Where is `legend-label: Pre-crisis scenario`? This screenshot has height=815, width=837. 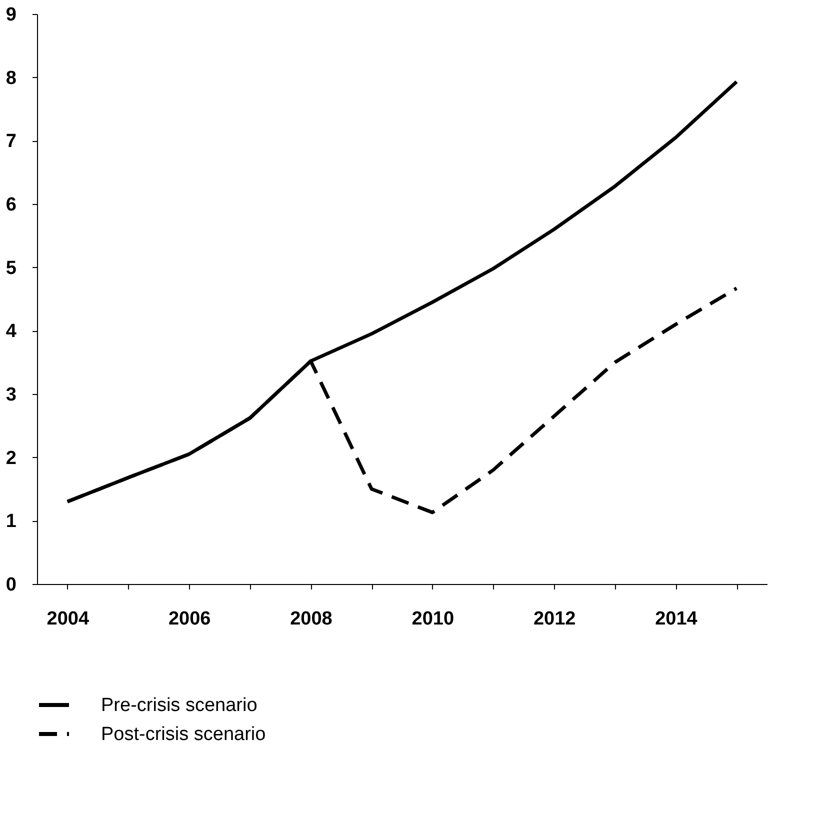
legend-label: Pre-crisis scenario is located at coordinates (179, 705).